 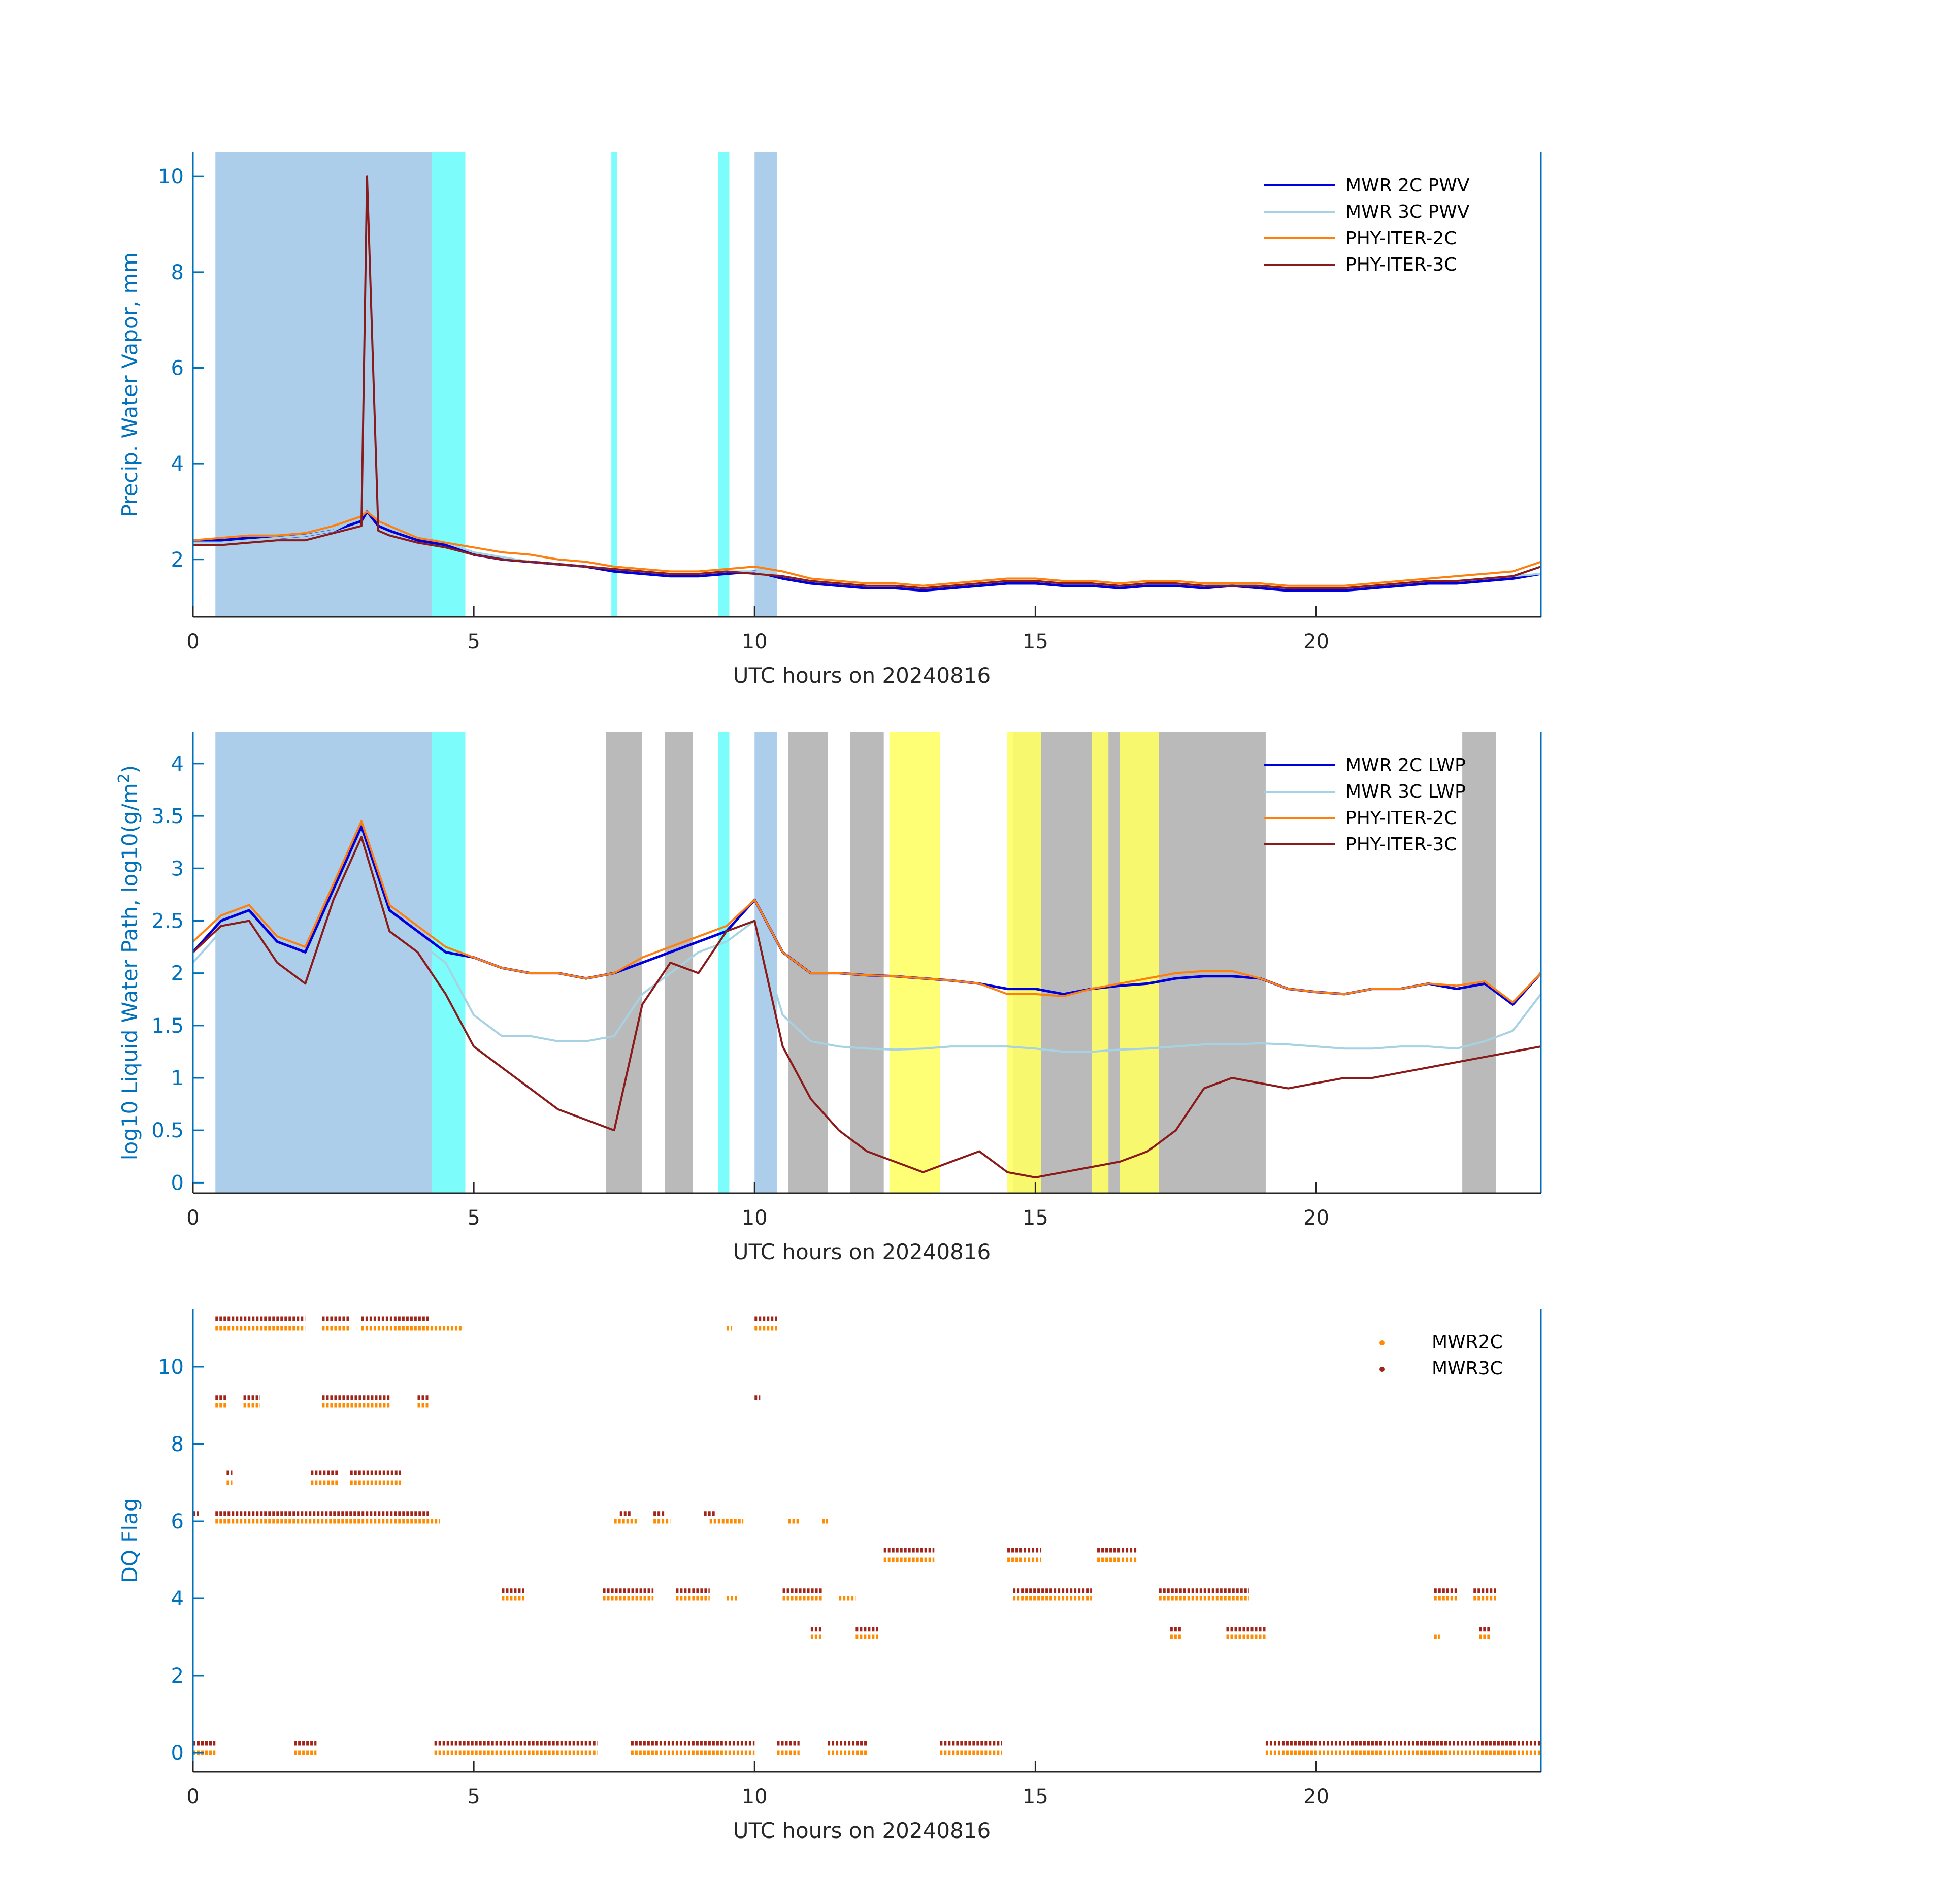 What do you see at coordinates (129, 769) in the screenshot?
I see `y-axis-label-close: )` at bounding box center [129, 769].